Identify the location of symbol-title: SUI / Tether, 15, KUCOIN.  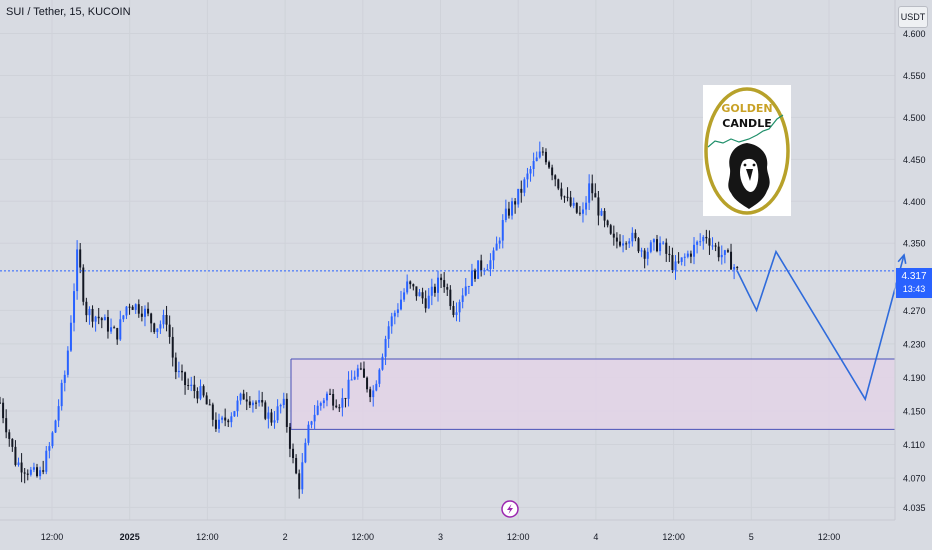
(68, 12).